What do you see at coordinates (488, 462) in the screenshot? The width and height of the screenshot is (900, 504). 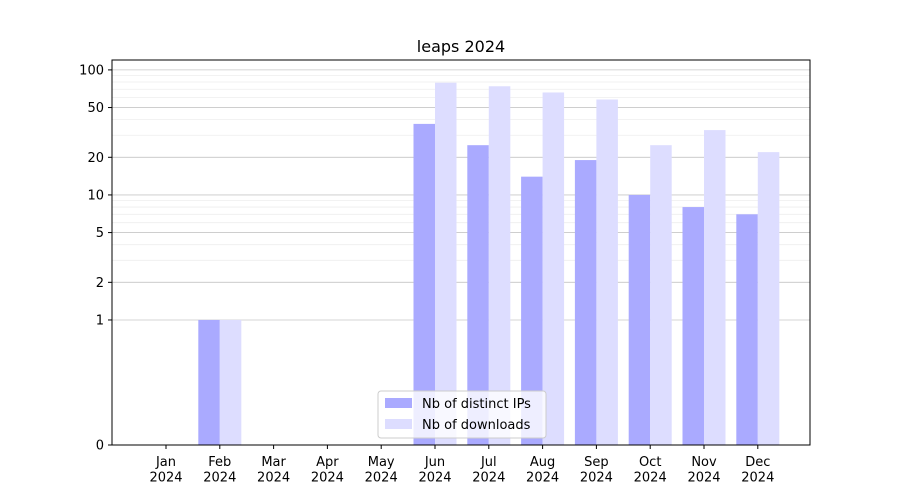 I see `x-tick-label: Jul` at bounding box center [488, 462].